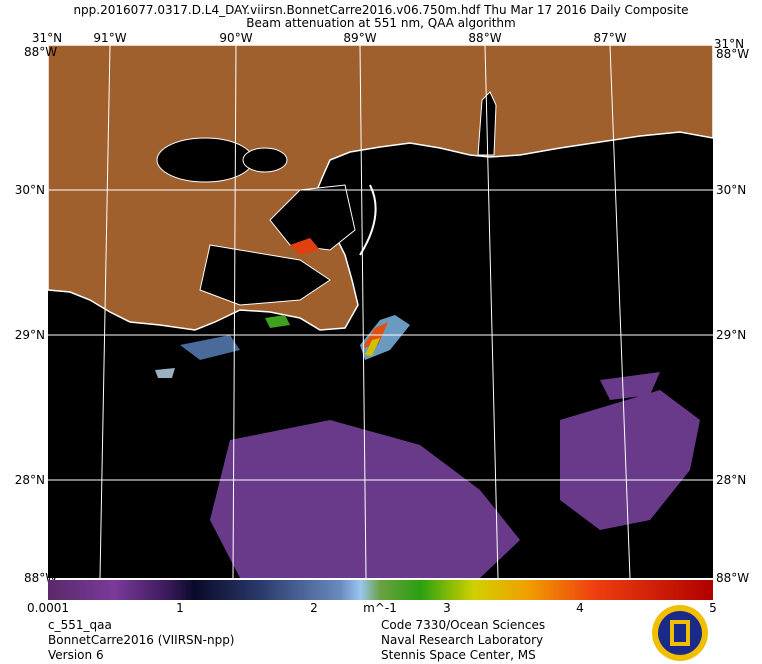 The image size is (762, 664). What do you see at coordinates (141, 640) in the screenshot?
I see `footer-text: BonnetCarre2016 (VIIRSN-npp)` at bounding box center [141, 640].